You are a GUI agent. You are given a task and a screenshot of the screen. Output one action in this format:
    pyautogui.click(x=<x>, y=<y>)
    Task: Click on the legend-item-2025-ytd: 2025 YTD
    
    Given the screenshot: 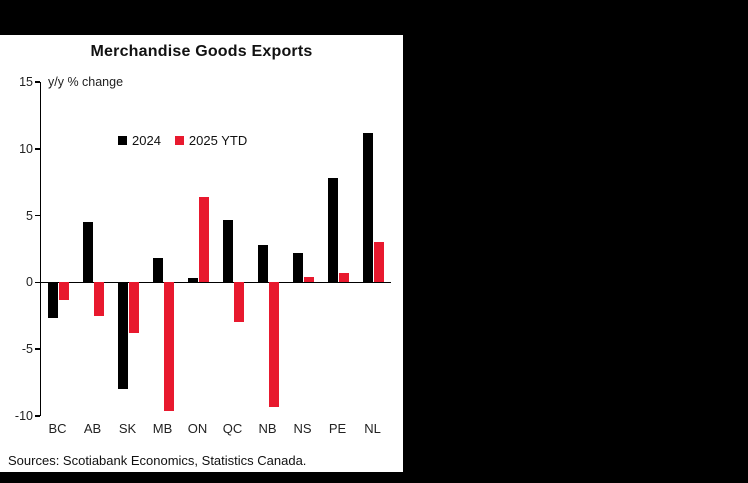 What is the action you would take?
    pyautogui.click(x=211, y=140)
    